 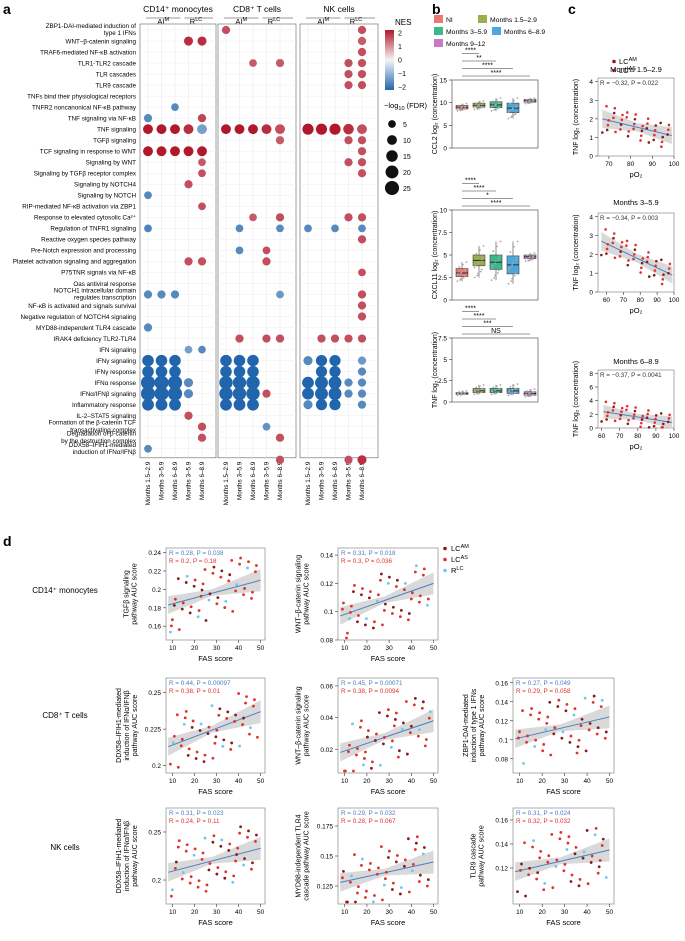 I want to click on confidence-band, so click(x=214, y=728).